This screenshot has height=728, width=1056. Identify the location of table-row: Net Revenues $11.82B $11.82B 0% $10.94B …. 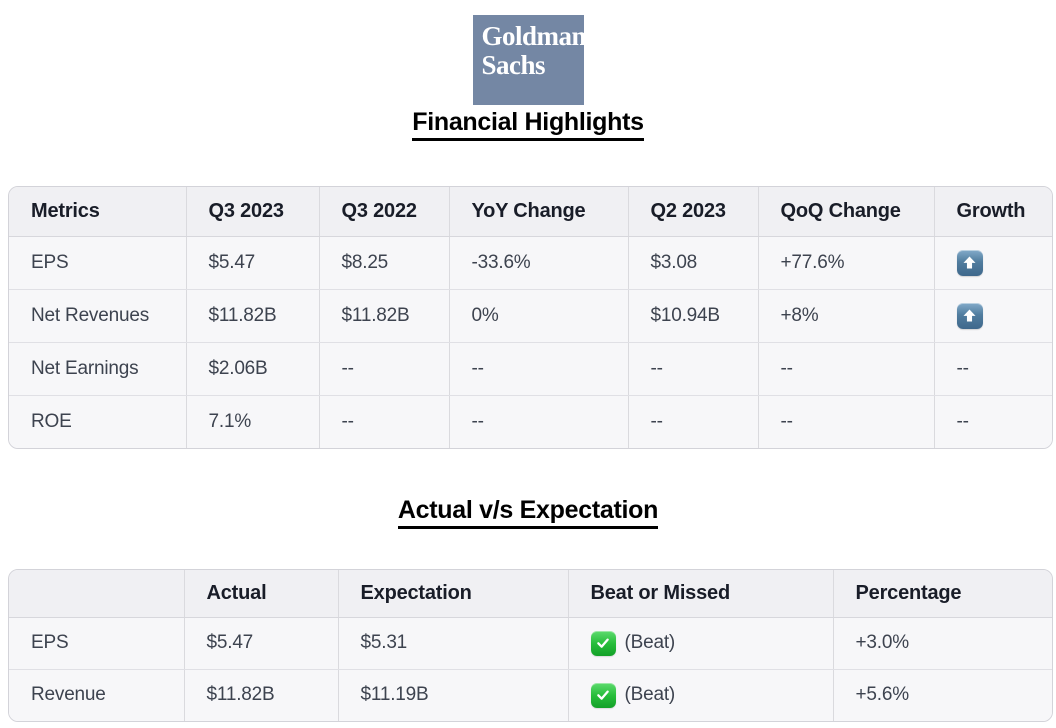
(530, 316).